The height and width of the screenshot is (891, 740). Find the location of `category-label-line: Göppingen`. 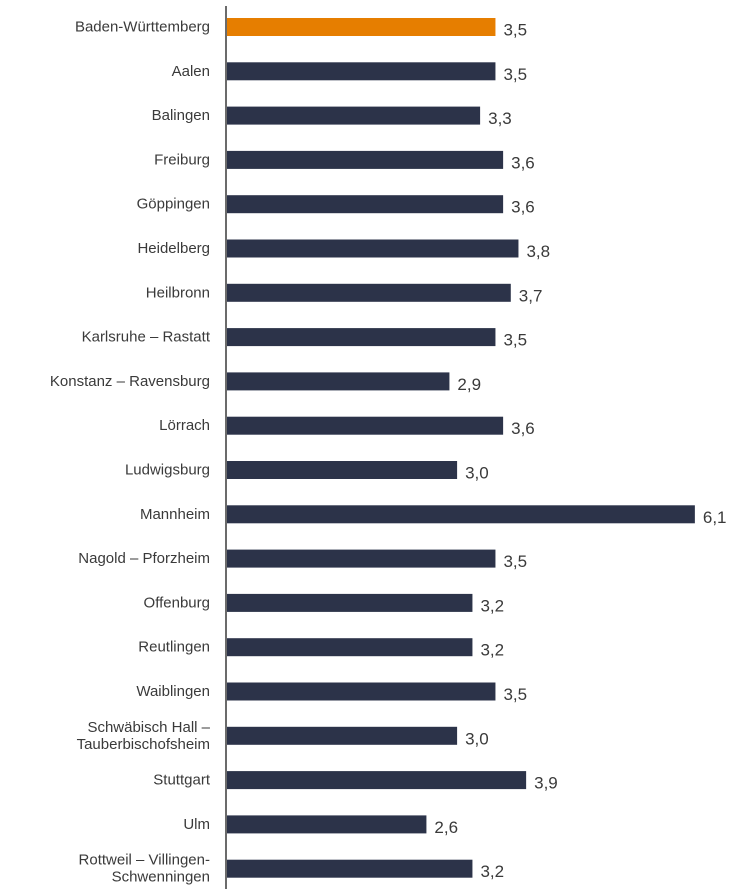

category-label-line: Göppingen is located at coordinates (173, 204).